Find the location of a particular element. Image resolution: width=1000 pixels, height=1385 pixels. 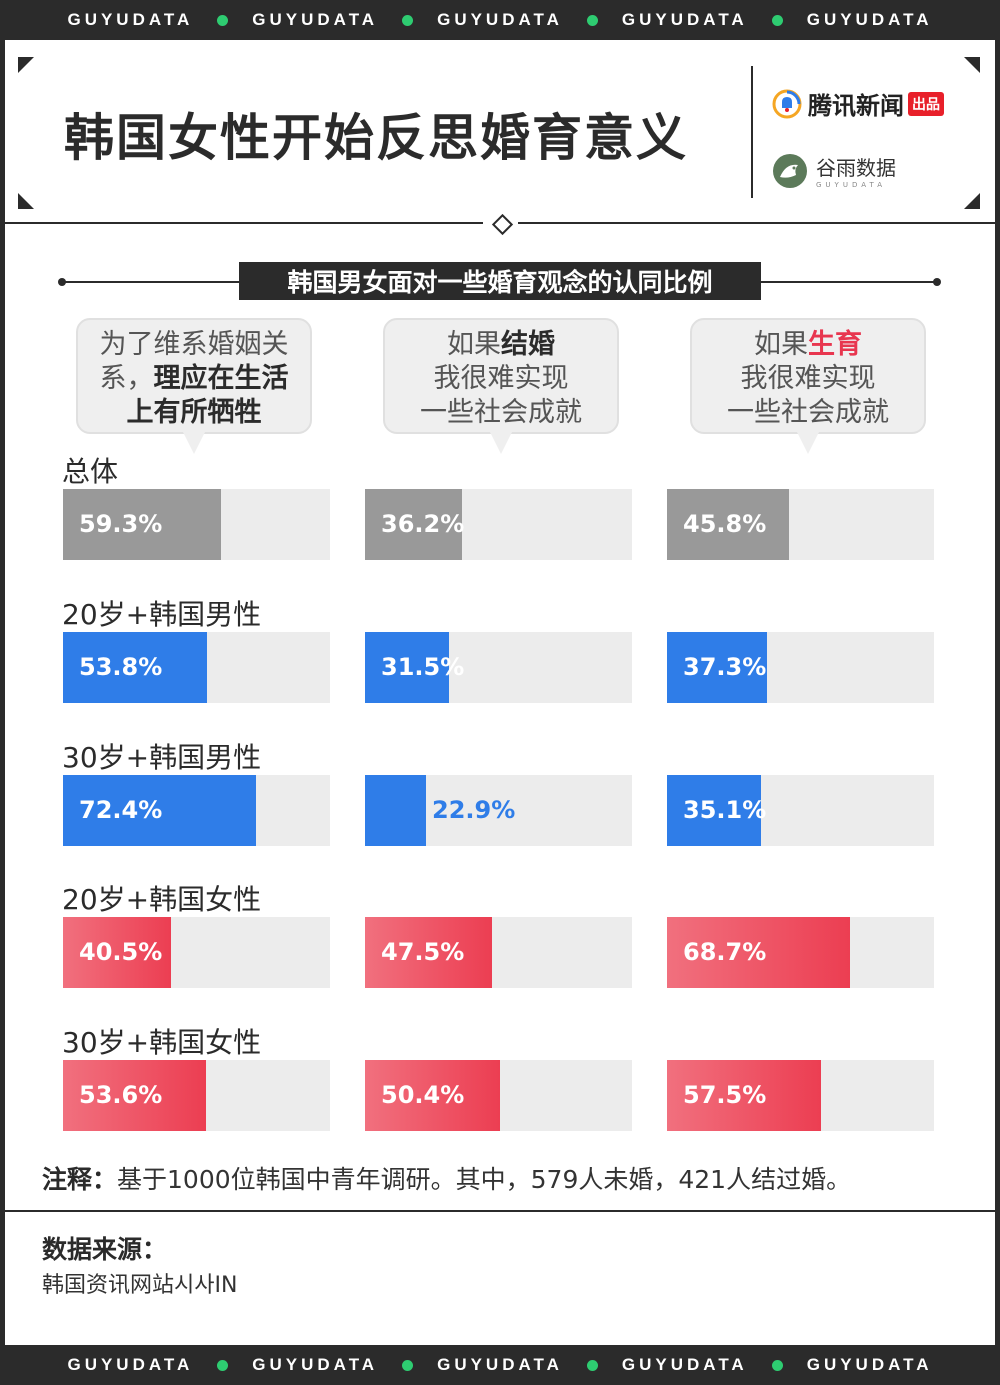

bar-value-label: 68.7% is located at coordinates (725, 952).